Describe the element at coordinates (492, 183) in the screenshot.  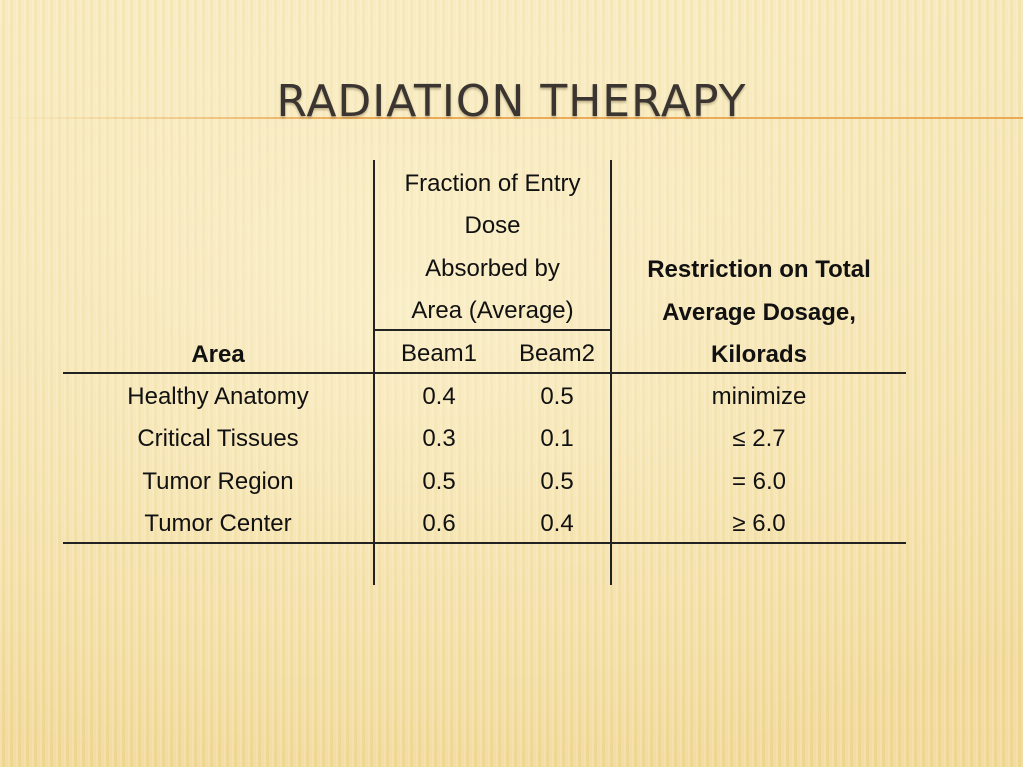
I see `header-fraction-line: Fraction of Entry` at that location.